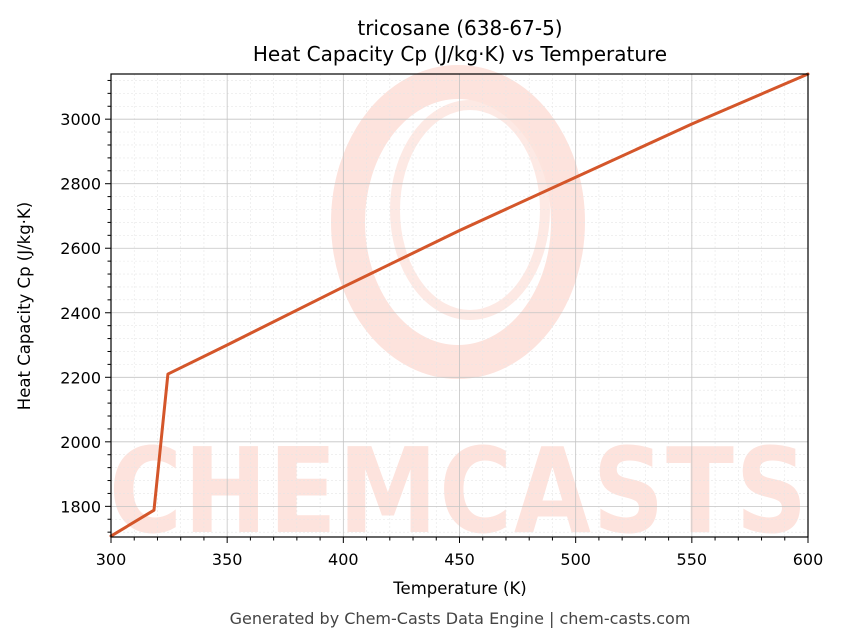 The image size is (843, 644). What do you see at coordinates (80, 442) in the screenshot?
I see `y-tick-label: 2000` at bounding box center [80, 442].